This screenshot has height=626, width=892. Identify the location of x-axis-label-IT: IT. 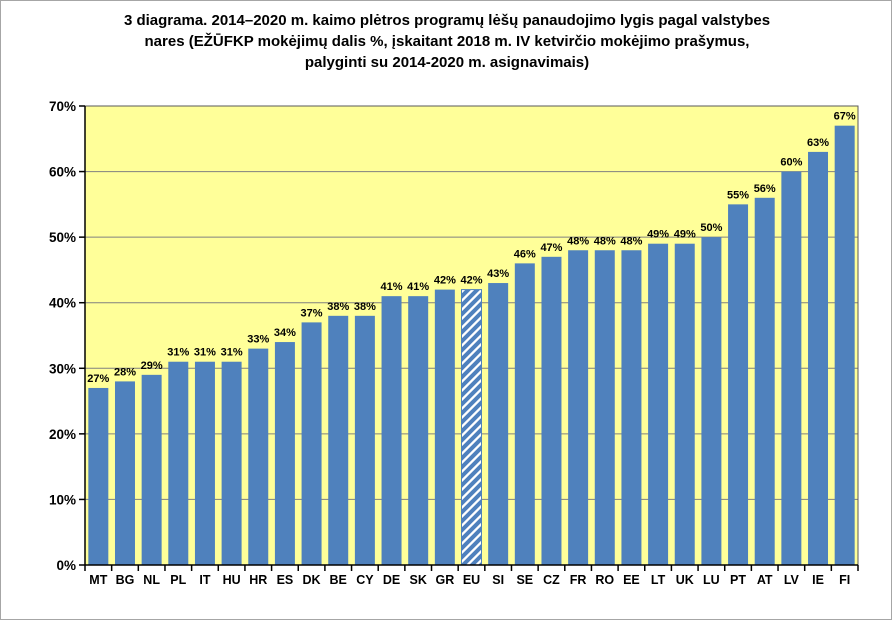
(204, 580).